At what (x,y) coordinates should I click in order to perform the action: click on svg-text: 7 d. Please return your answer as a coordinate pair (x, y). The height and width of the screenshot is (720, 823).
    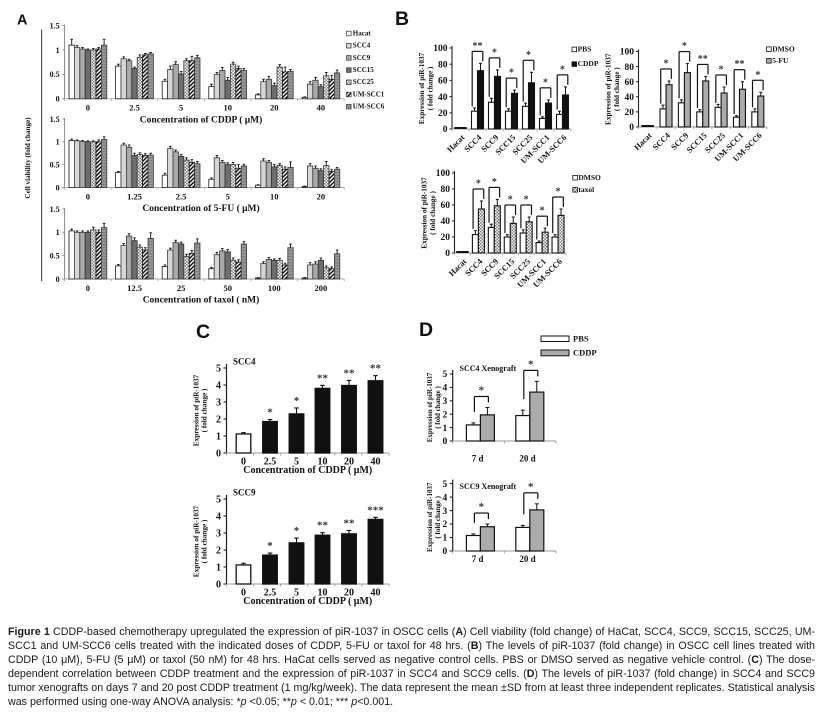
    Looking at the image, I should click on (478, 459).